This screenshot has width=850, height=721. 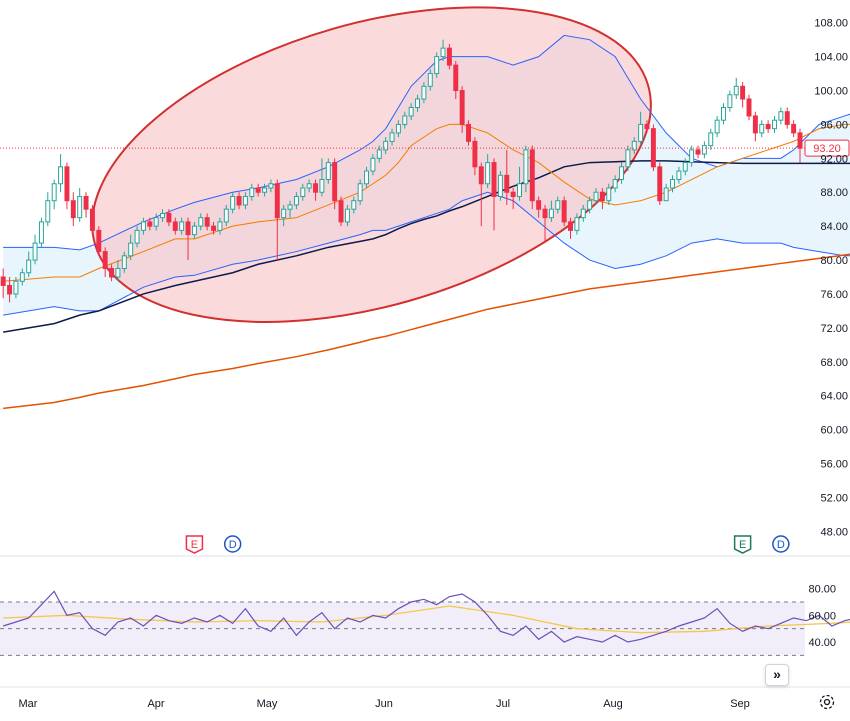 I want to click on earnings-marker, so click(x=742, y=544).